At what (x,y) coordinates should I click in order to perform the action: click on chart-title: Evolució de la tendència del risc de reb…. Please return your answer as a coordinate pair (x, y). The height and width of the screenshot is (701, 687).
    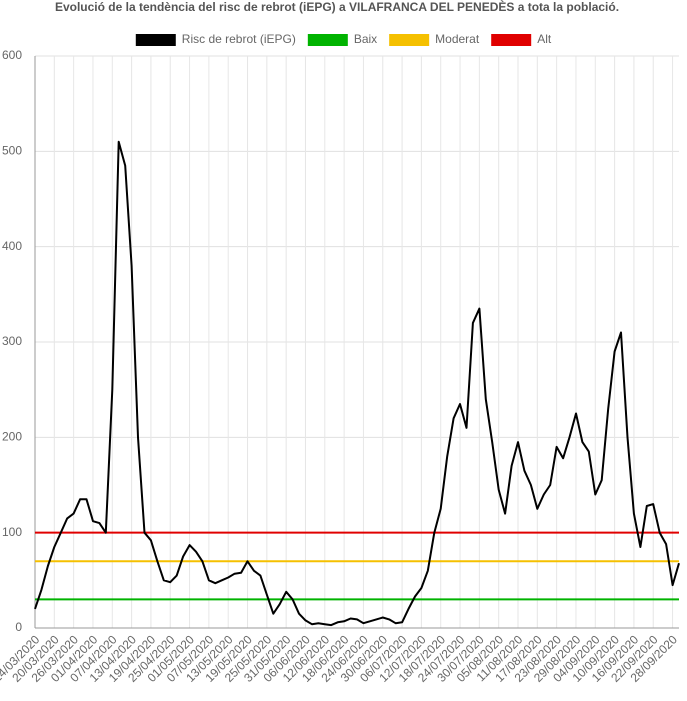
    Looking at the image, I should click on (337, 7).